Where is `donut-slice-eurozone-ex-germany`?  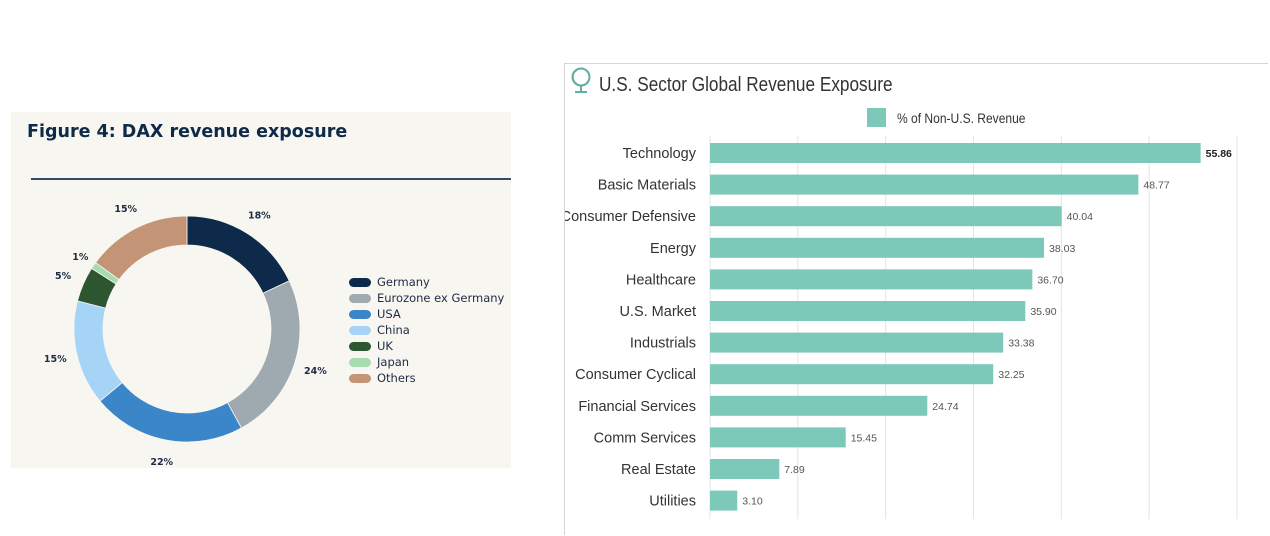
donut-slice-eurozone-ex-germany is located at coordinates (263, 354).